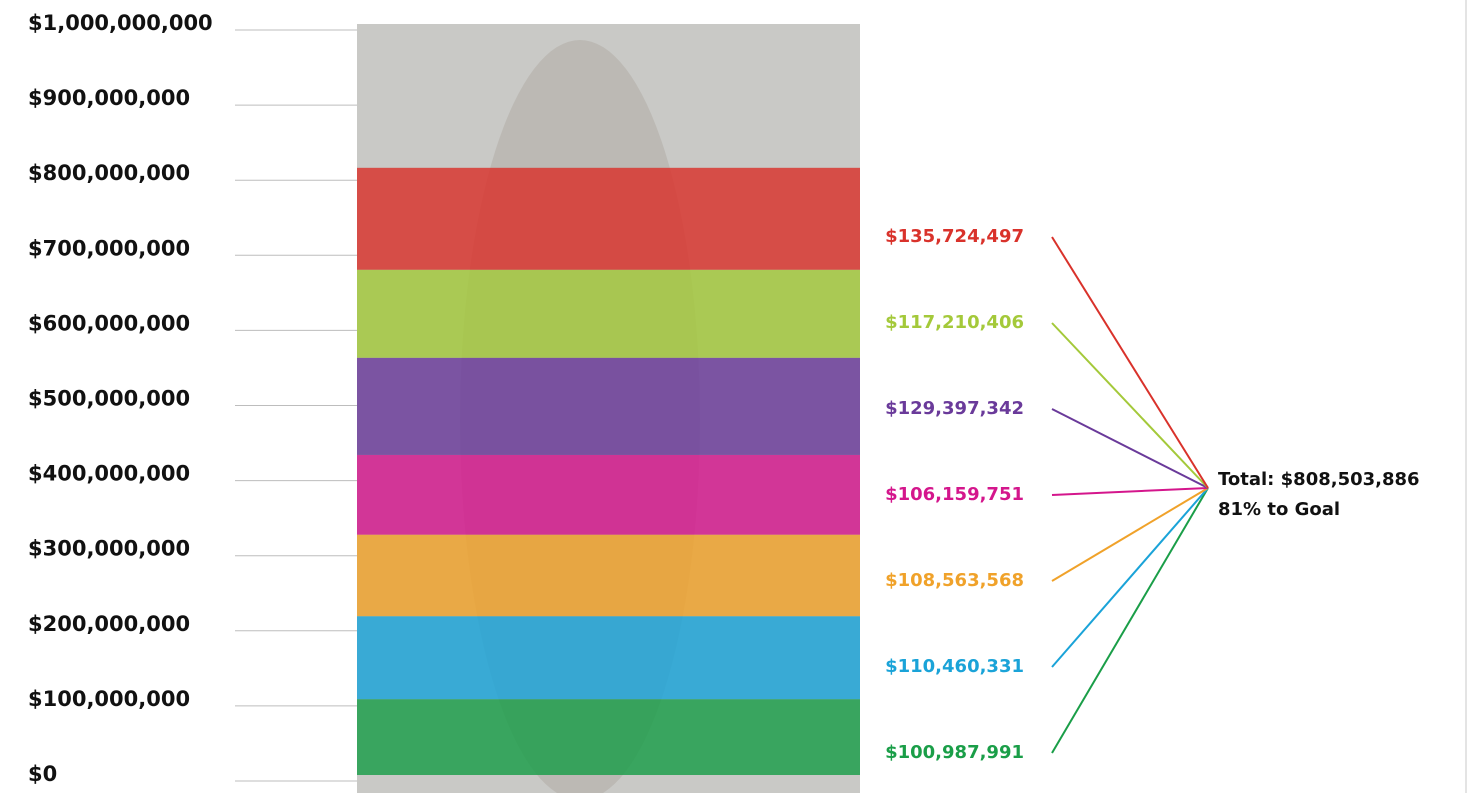  What do you see at coordinates (42, 774) in the screenshot?
I see `y-tick-label: $0` at bounding box center [42, 774].